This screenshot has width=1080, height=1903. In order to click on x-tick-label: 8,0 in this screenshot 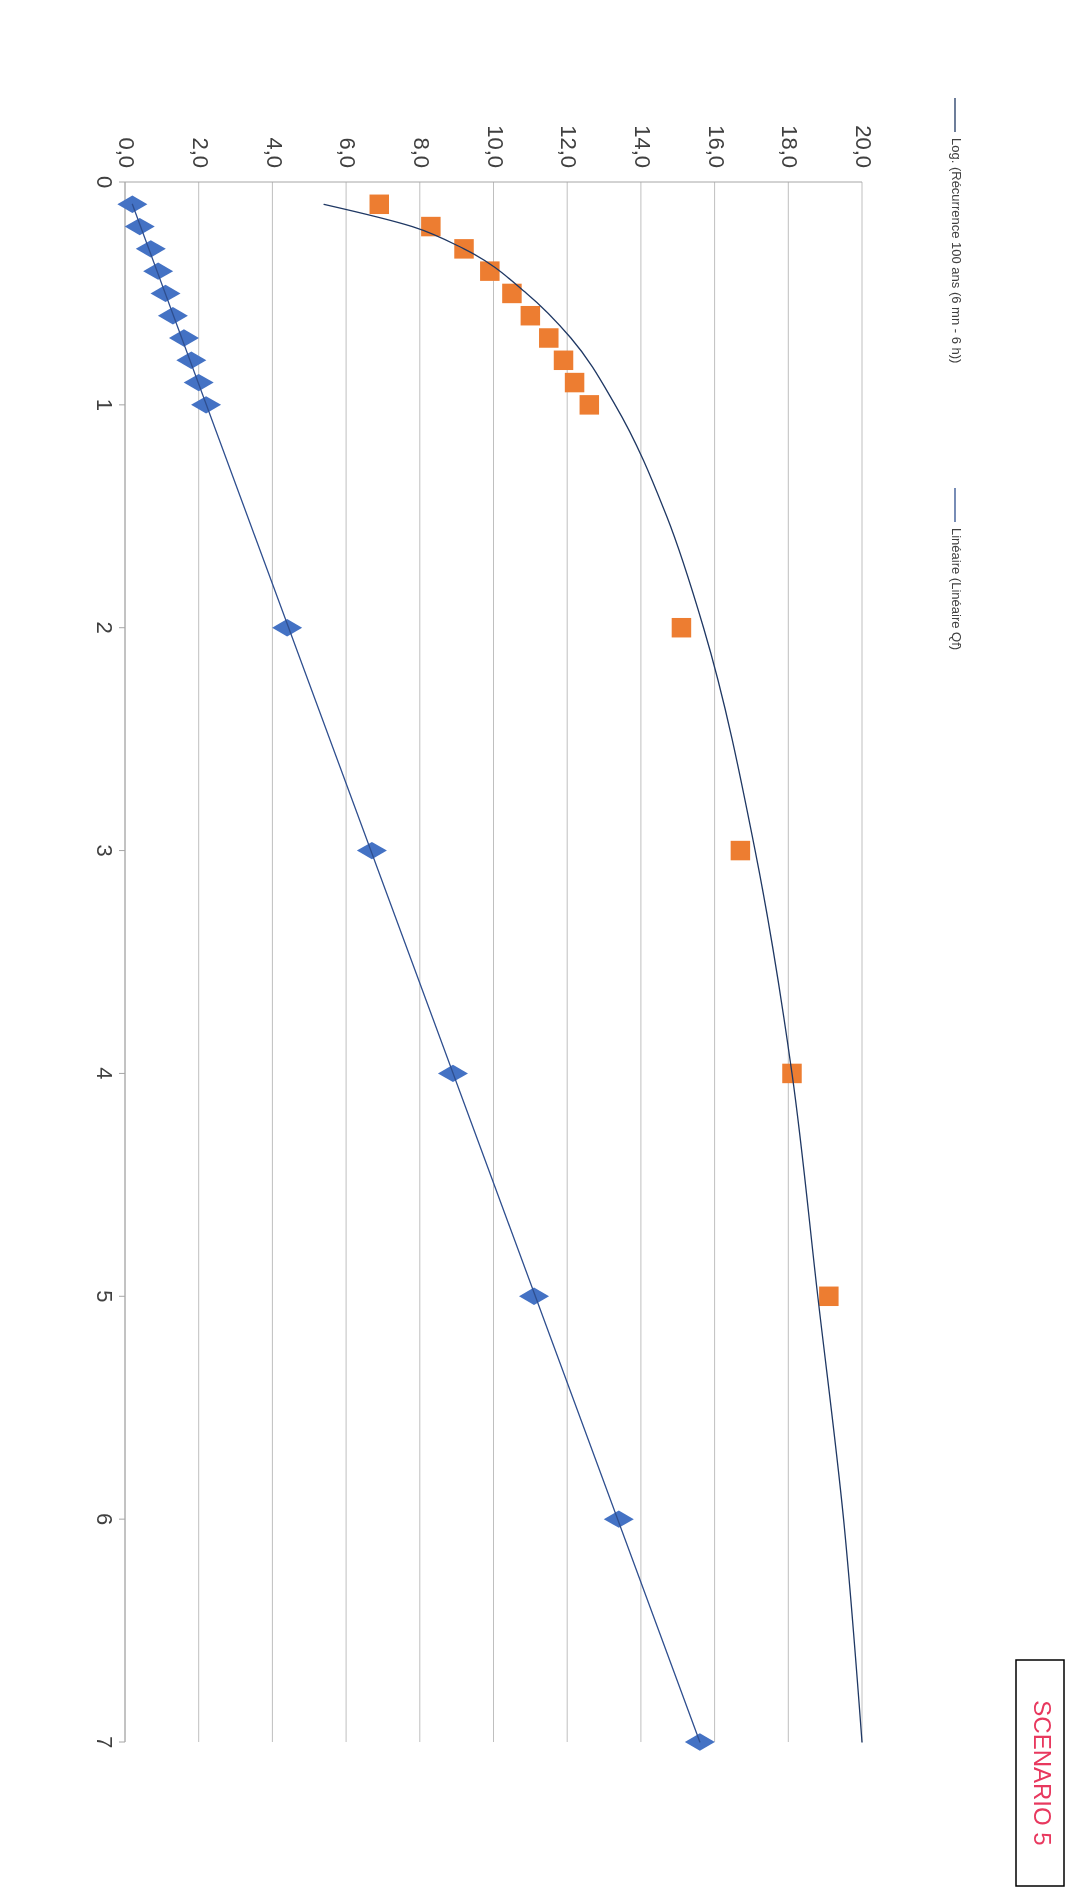, I will do `click(421, 152)`.